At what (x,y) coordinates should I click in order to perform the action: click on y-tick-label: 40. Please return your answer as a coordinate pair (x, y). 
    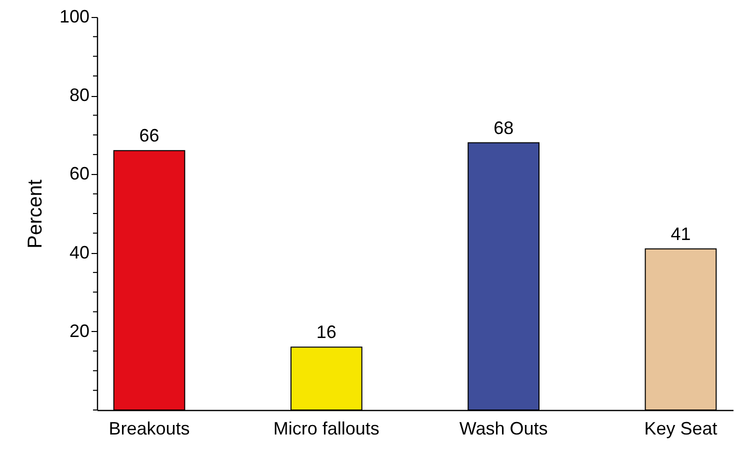
    Looking at the image, I should click on (79, 252).